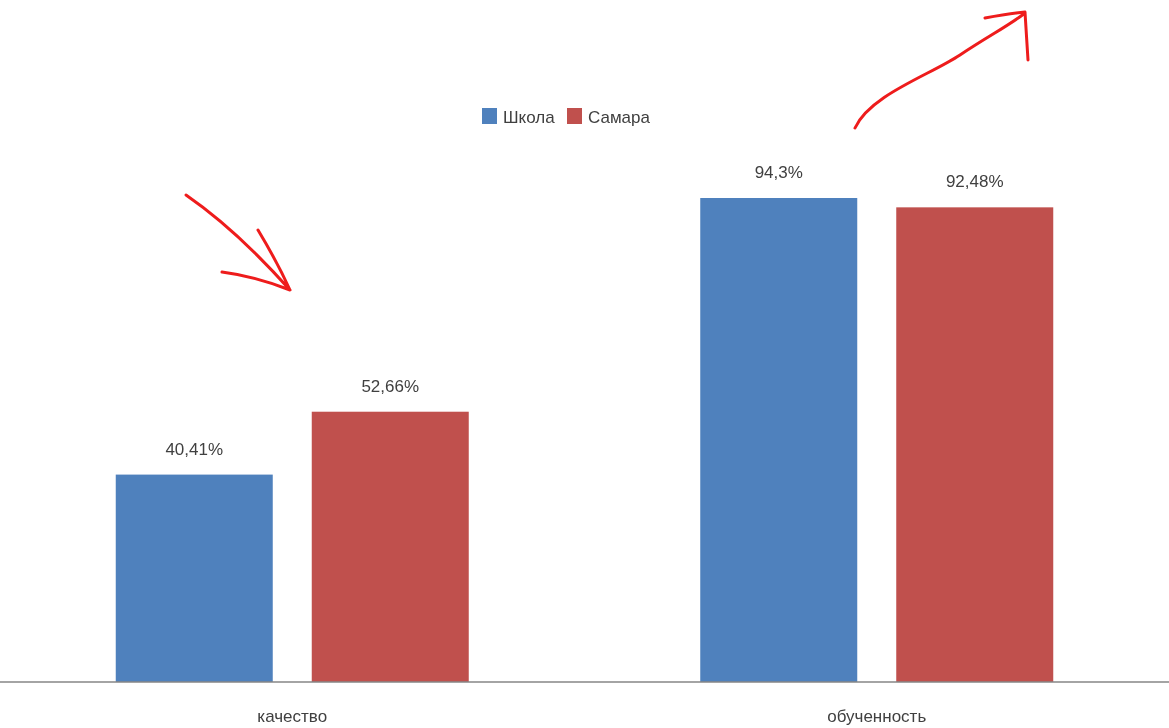 The width and height of the screenshot is (1169, 728). What do you see at coordinates (877, 716) in the screenshot?
I see `x-tick-label: обученность` at bounding box center [877, 716].